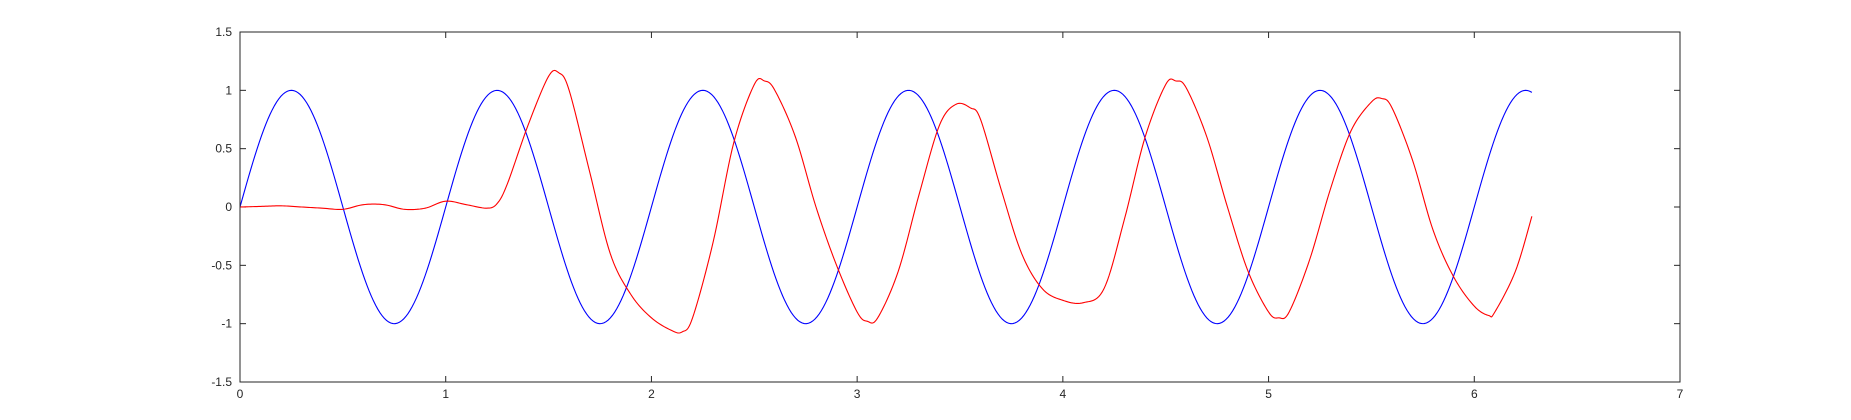 The width and height of the screenshot is (1851, 420). Describe the element at coordinates (1474, 394) in the screenshot. I see `x-tick-label: 6` at that location.